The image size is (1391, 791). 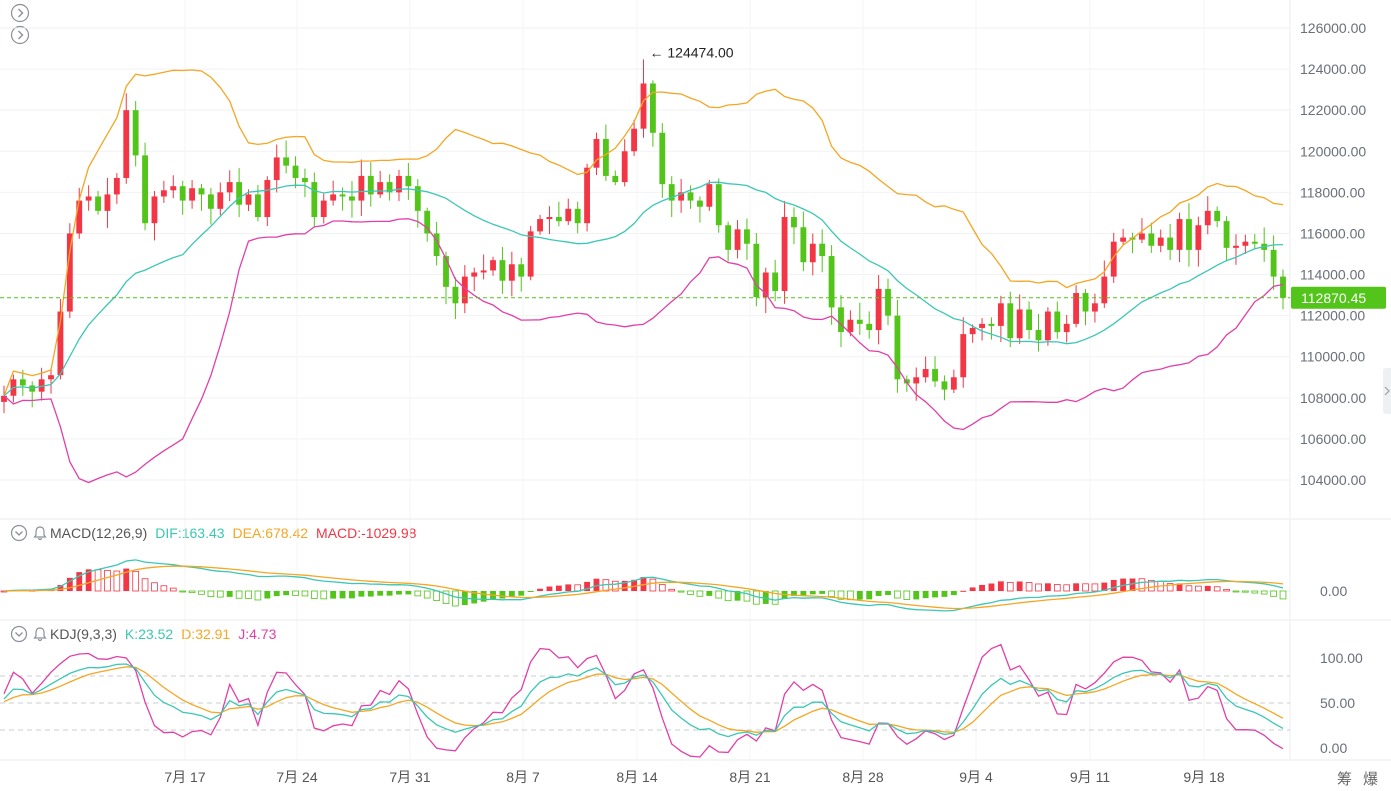 I want to click on x-axis-label: 7月 17, so click(x=184, y=777).